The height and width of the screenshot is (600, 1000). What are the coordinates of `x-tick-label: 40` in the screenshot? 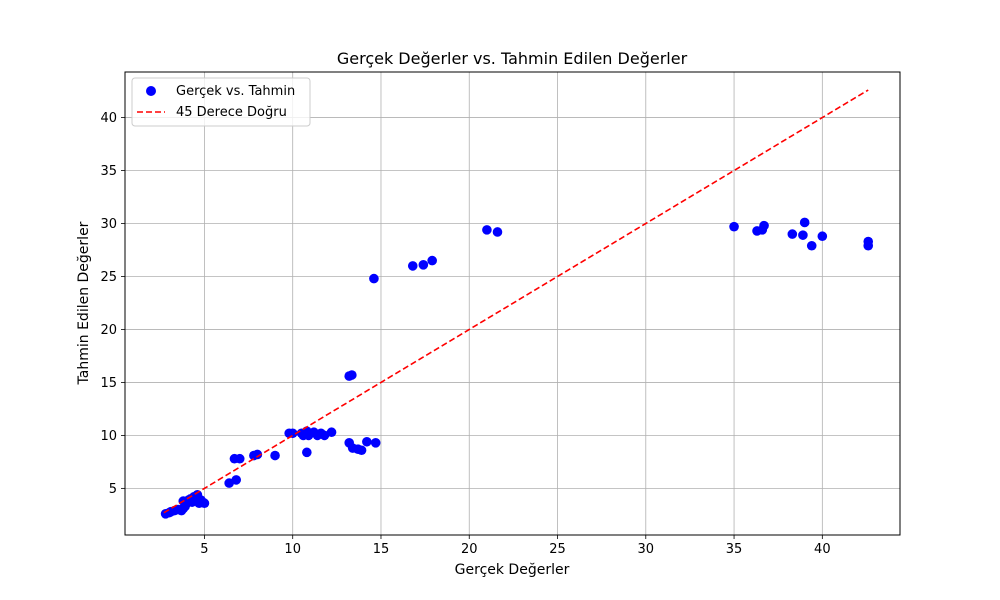 It's located at (822, 549).